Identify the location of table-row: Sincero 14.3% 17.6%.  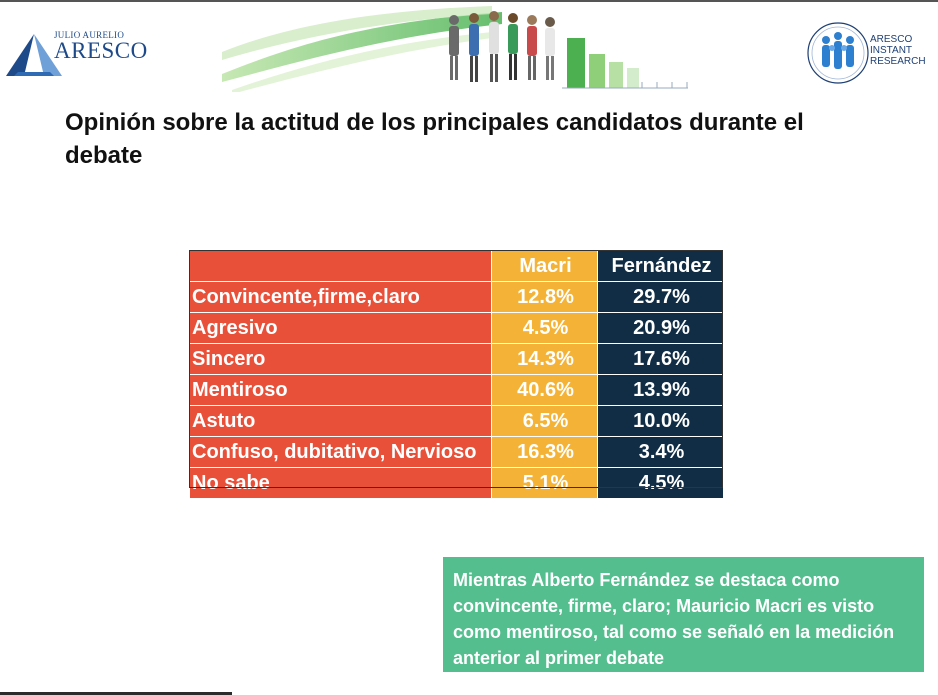
(456, 359).